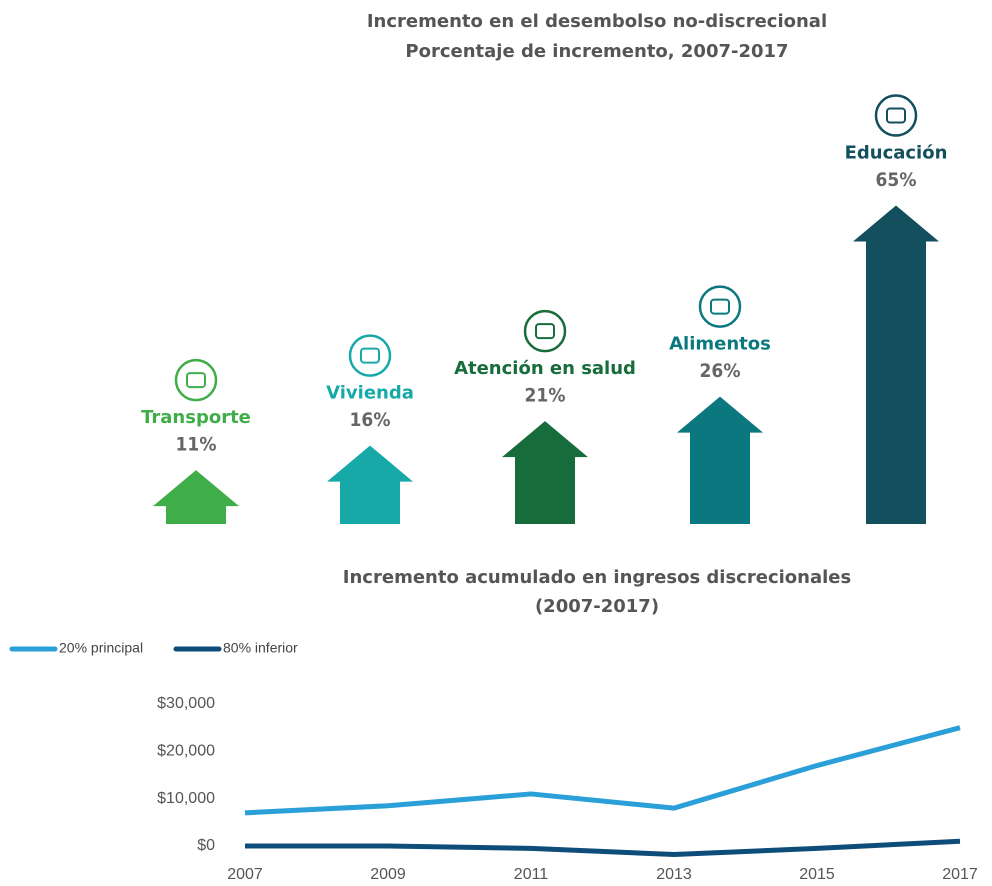 The image size is (992, 886). Describe the element at coordinates (896, 180) in the screenshot. I see `value-label: 65%` at that location.